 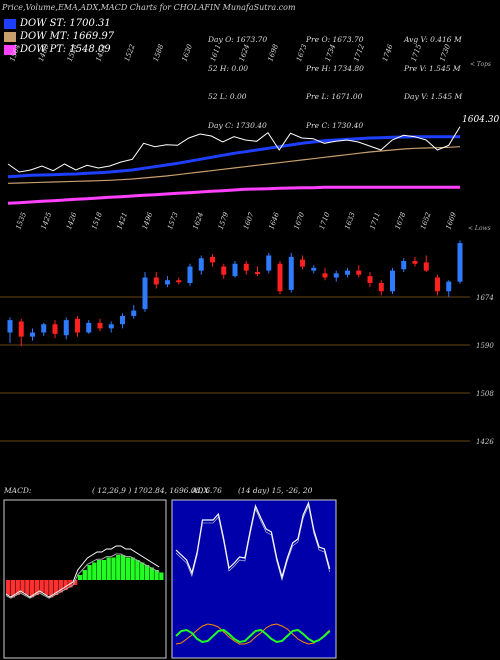 What do you see at coordinates (249, 221) in the screenshot?
I see `low-label: 1607` at bounding box center [249, 221].